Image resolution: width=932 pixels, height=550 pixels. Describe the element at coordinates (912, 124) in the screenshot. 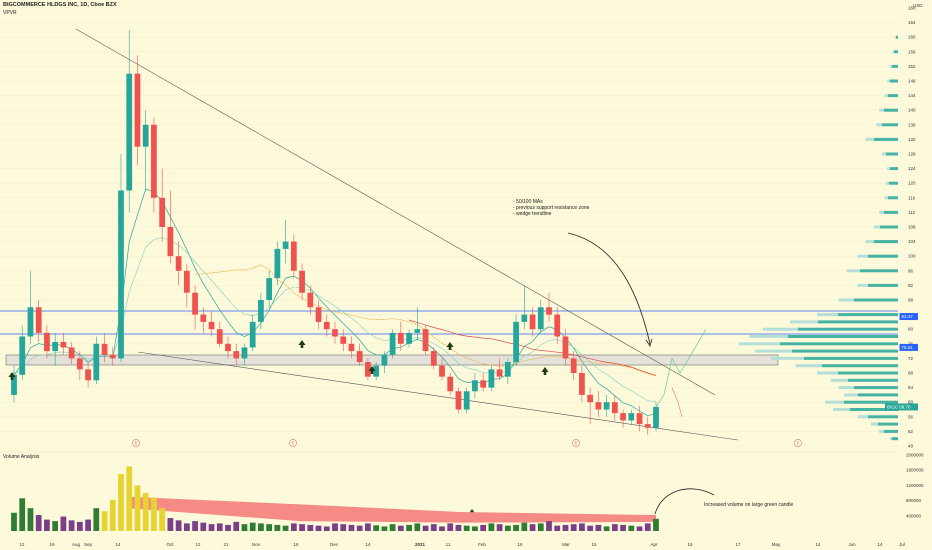

I see `price-tick-label: 136` at that location.